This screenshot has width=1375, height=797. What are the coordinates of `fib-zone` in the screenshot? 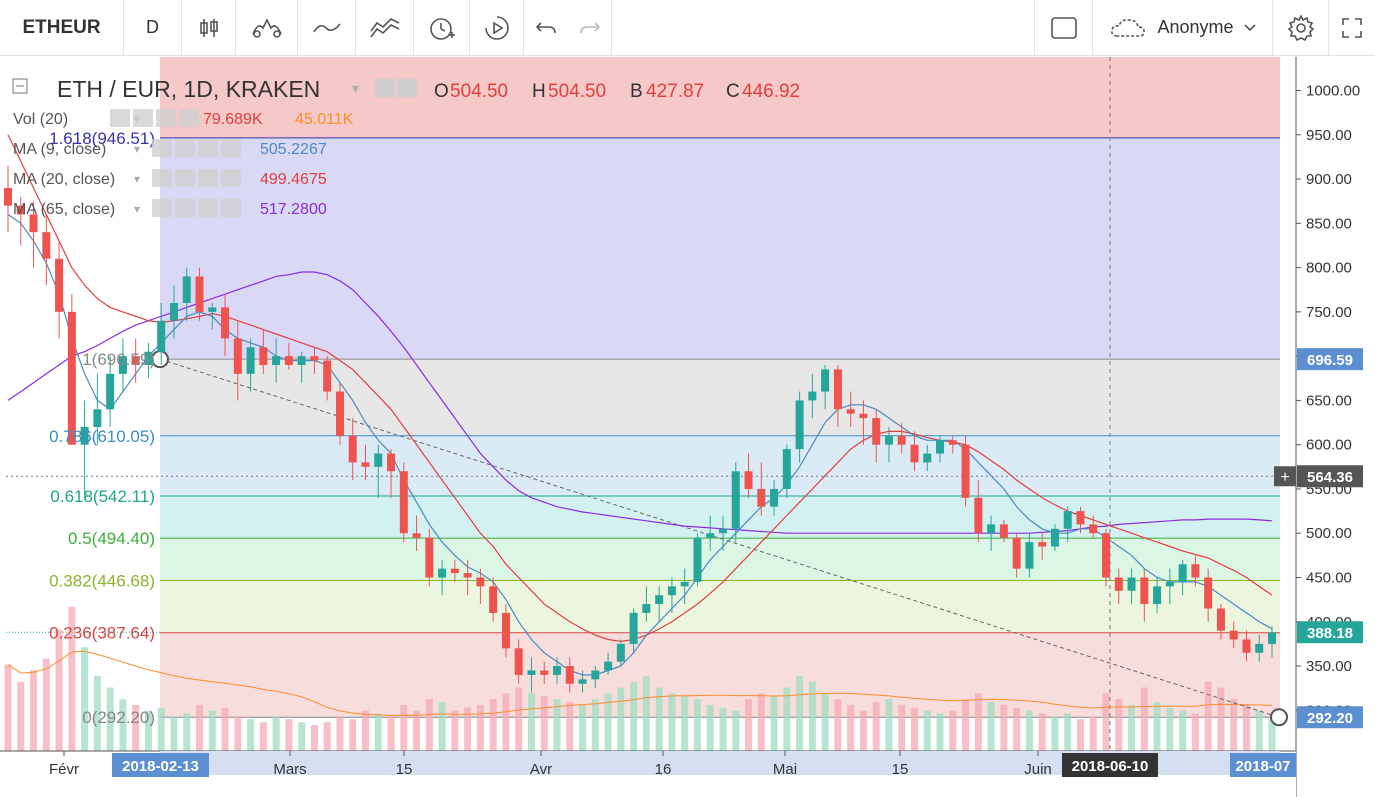 It's located at (720, 675).